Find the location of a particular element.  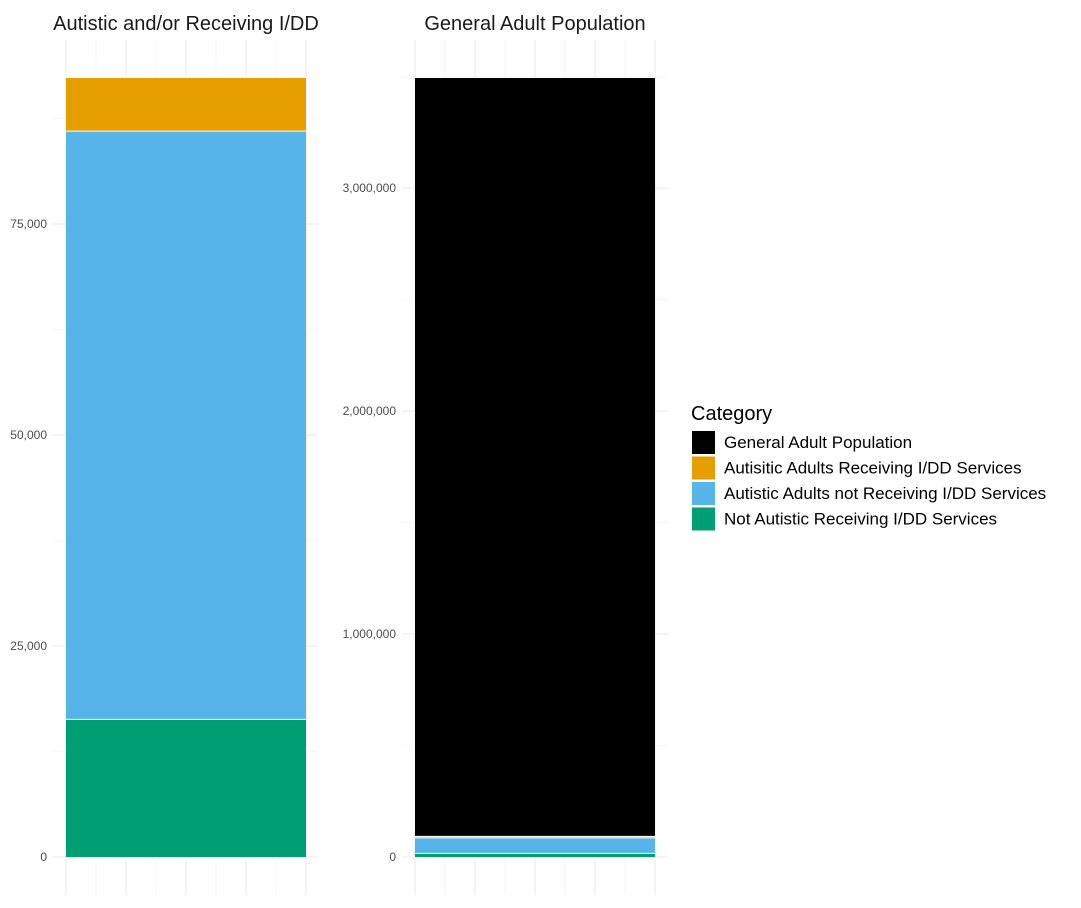

y-tick-label: 1,000,000 is located at coordinates (370, 634).